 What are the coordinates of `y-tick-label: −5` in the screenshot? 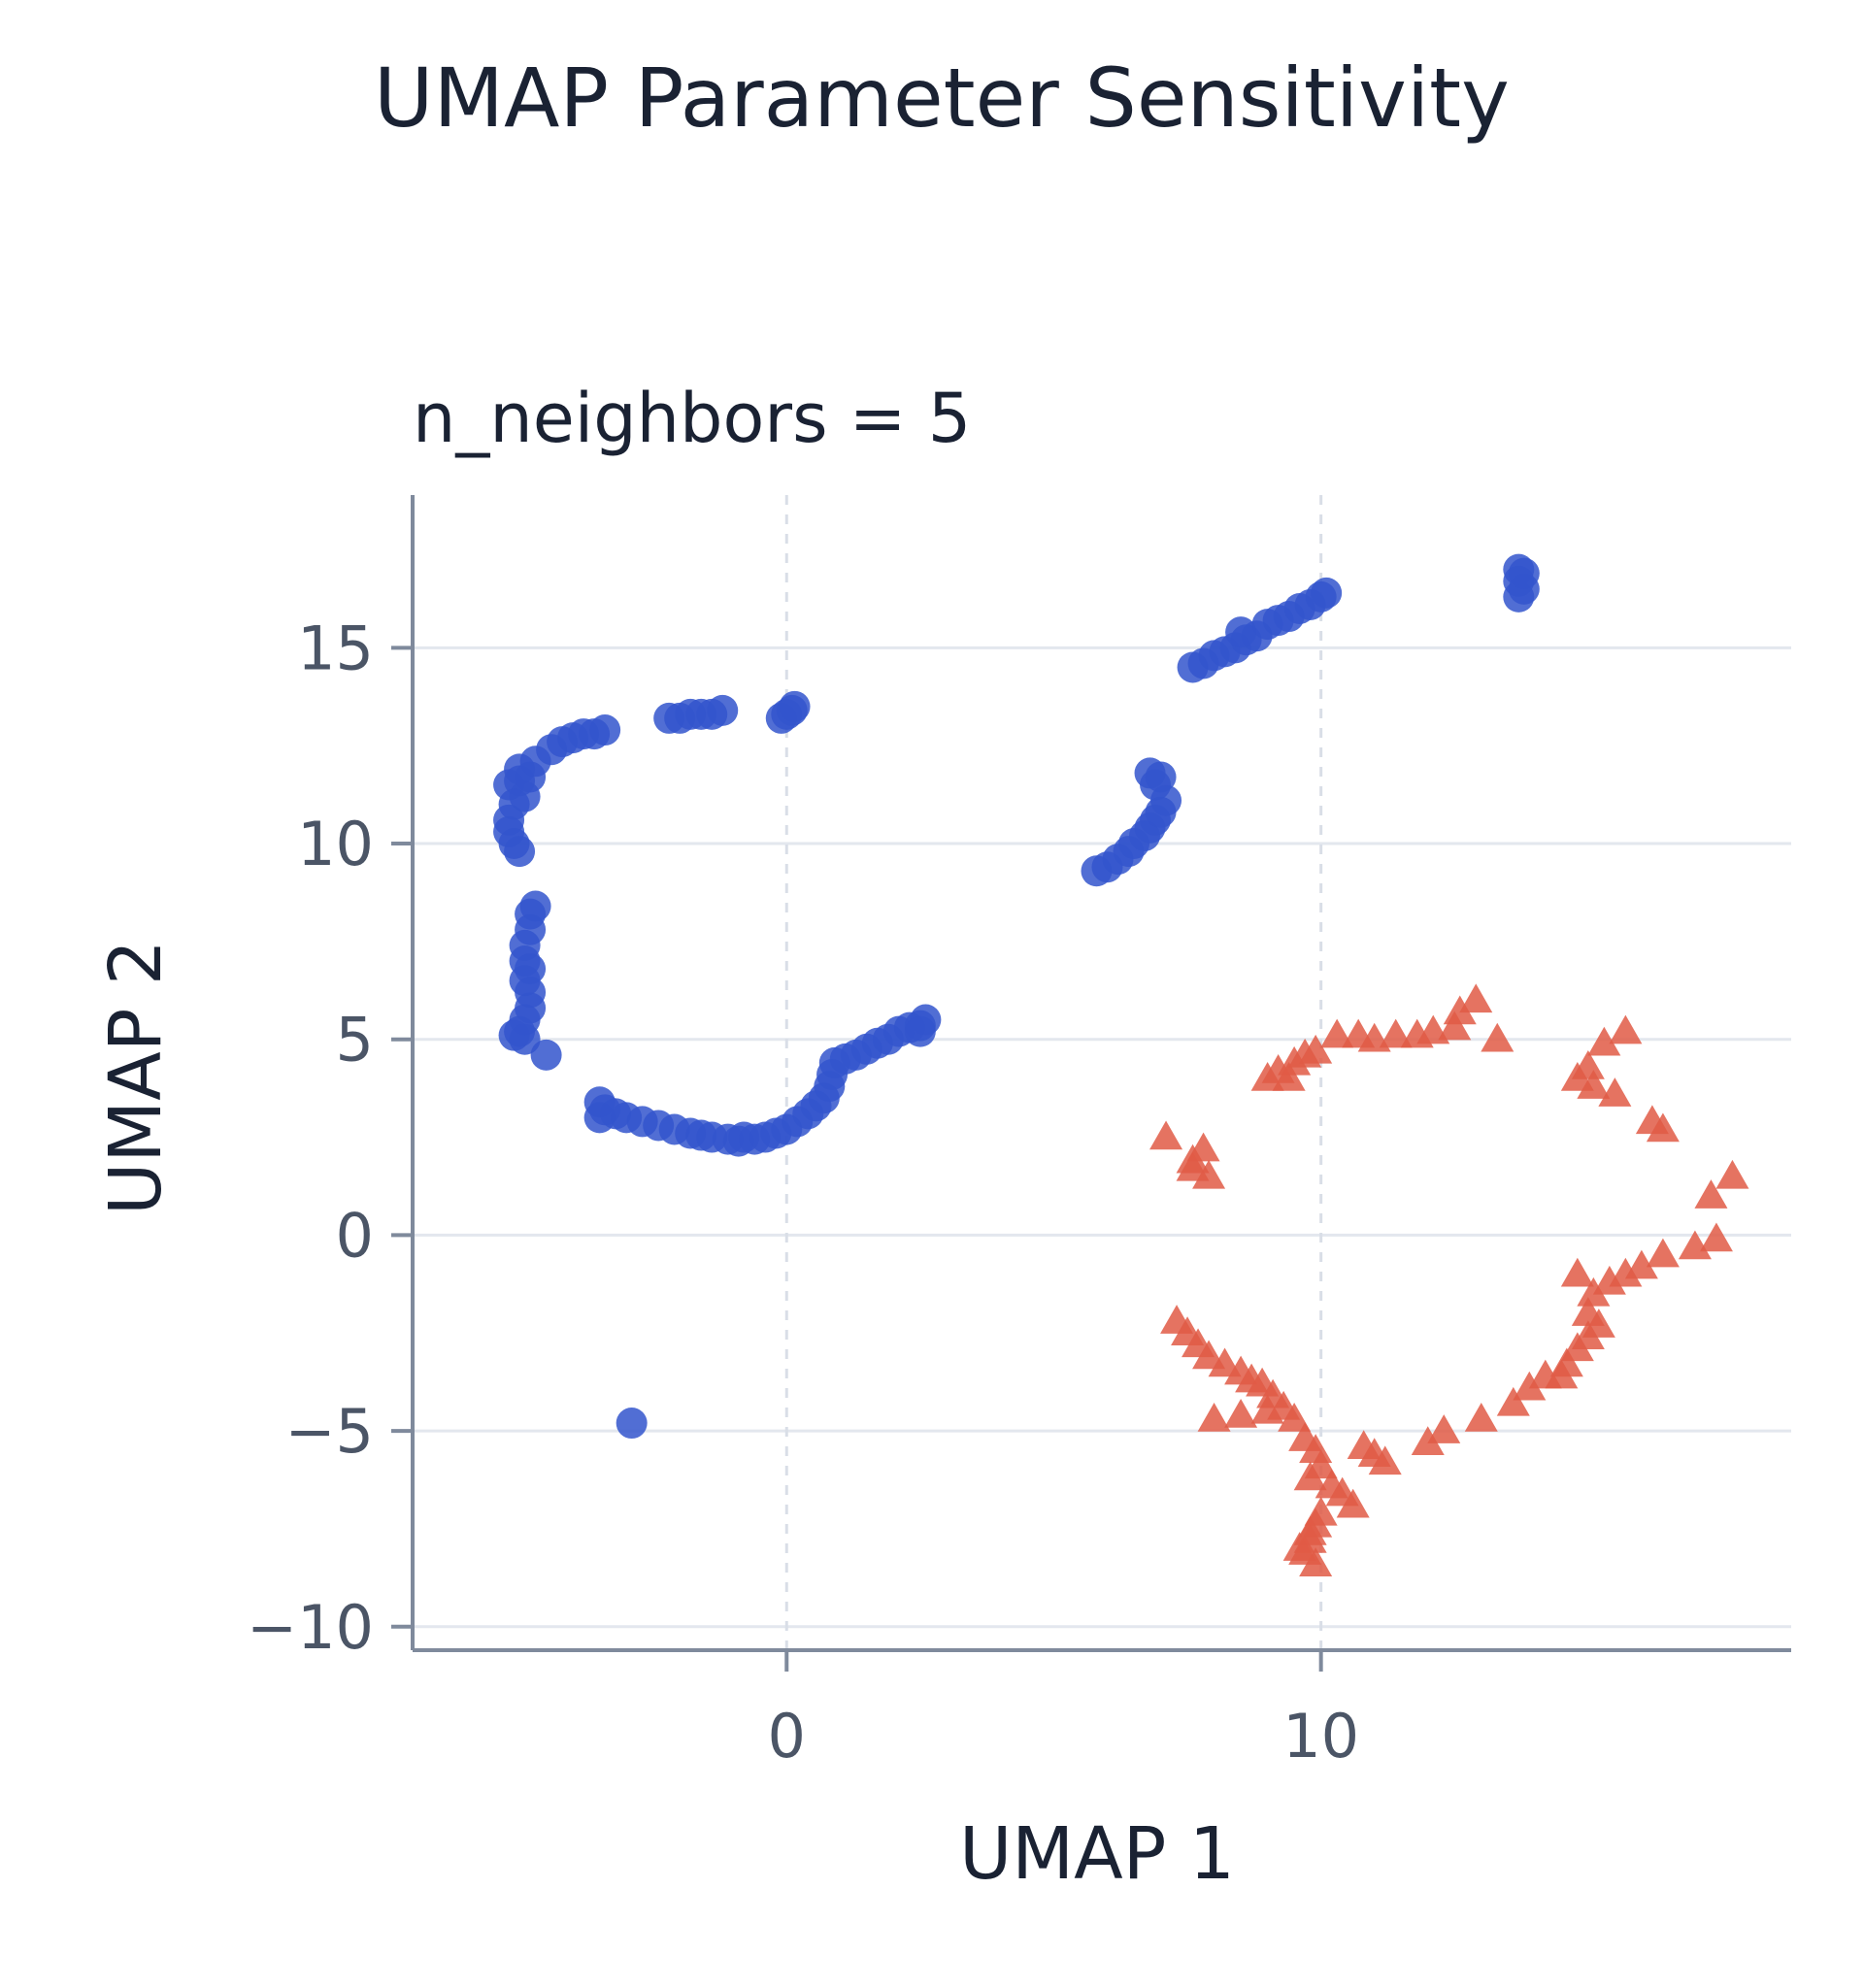 It's located at (329, 1432).